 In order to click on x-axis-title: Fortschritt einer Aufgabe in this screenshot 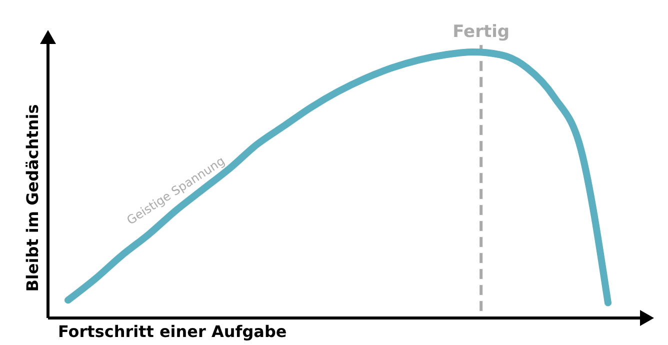, I will do `click(172, 331)`.